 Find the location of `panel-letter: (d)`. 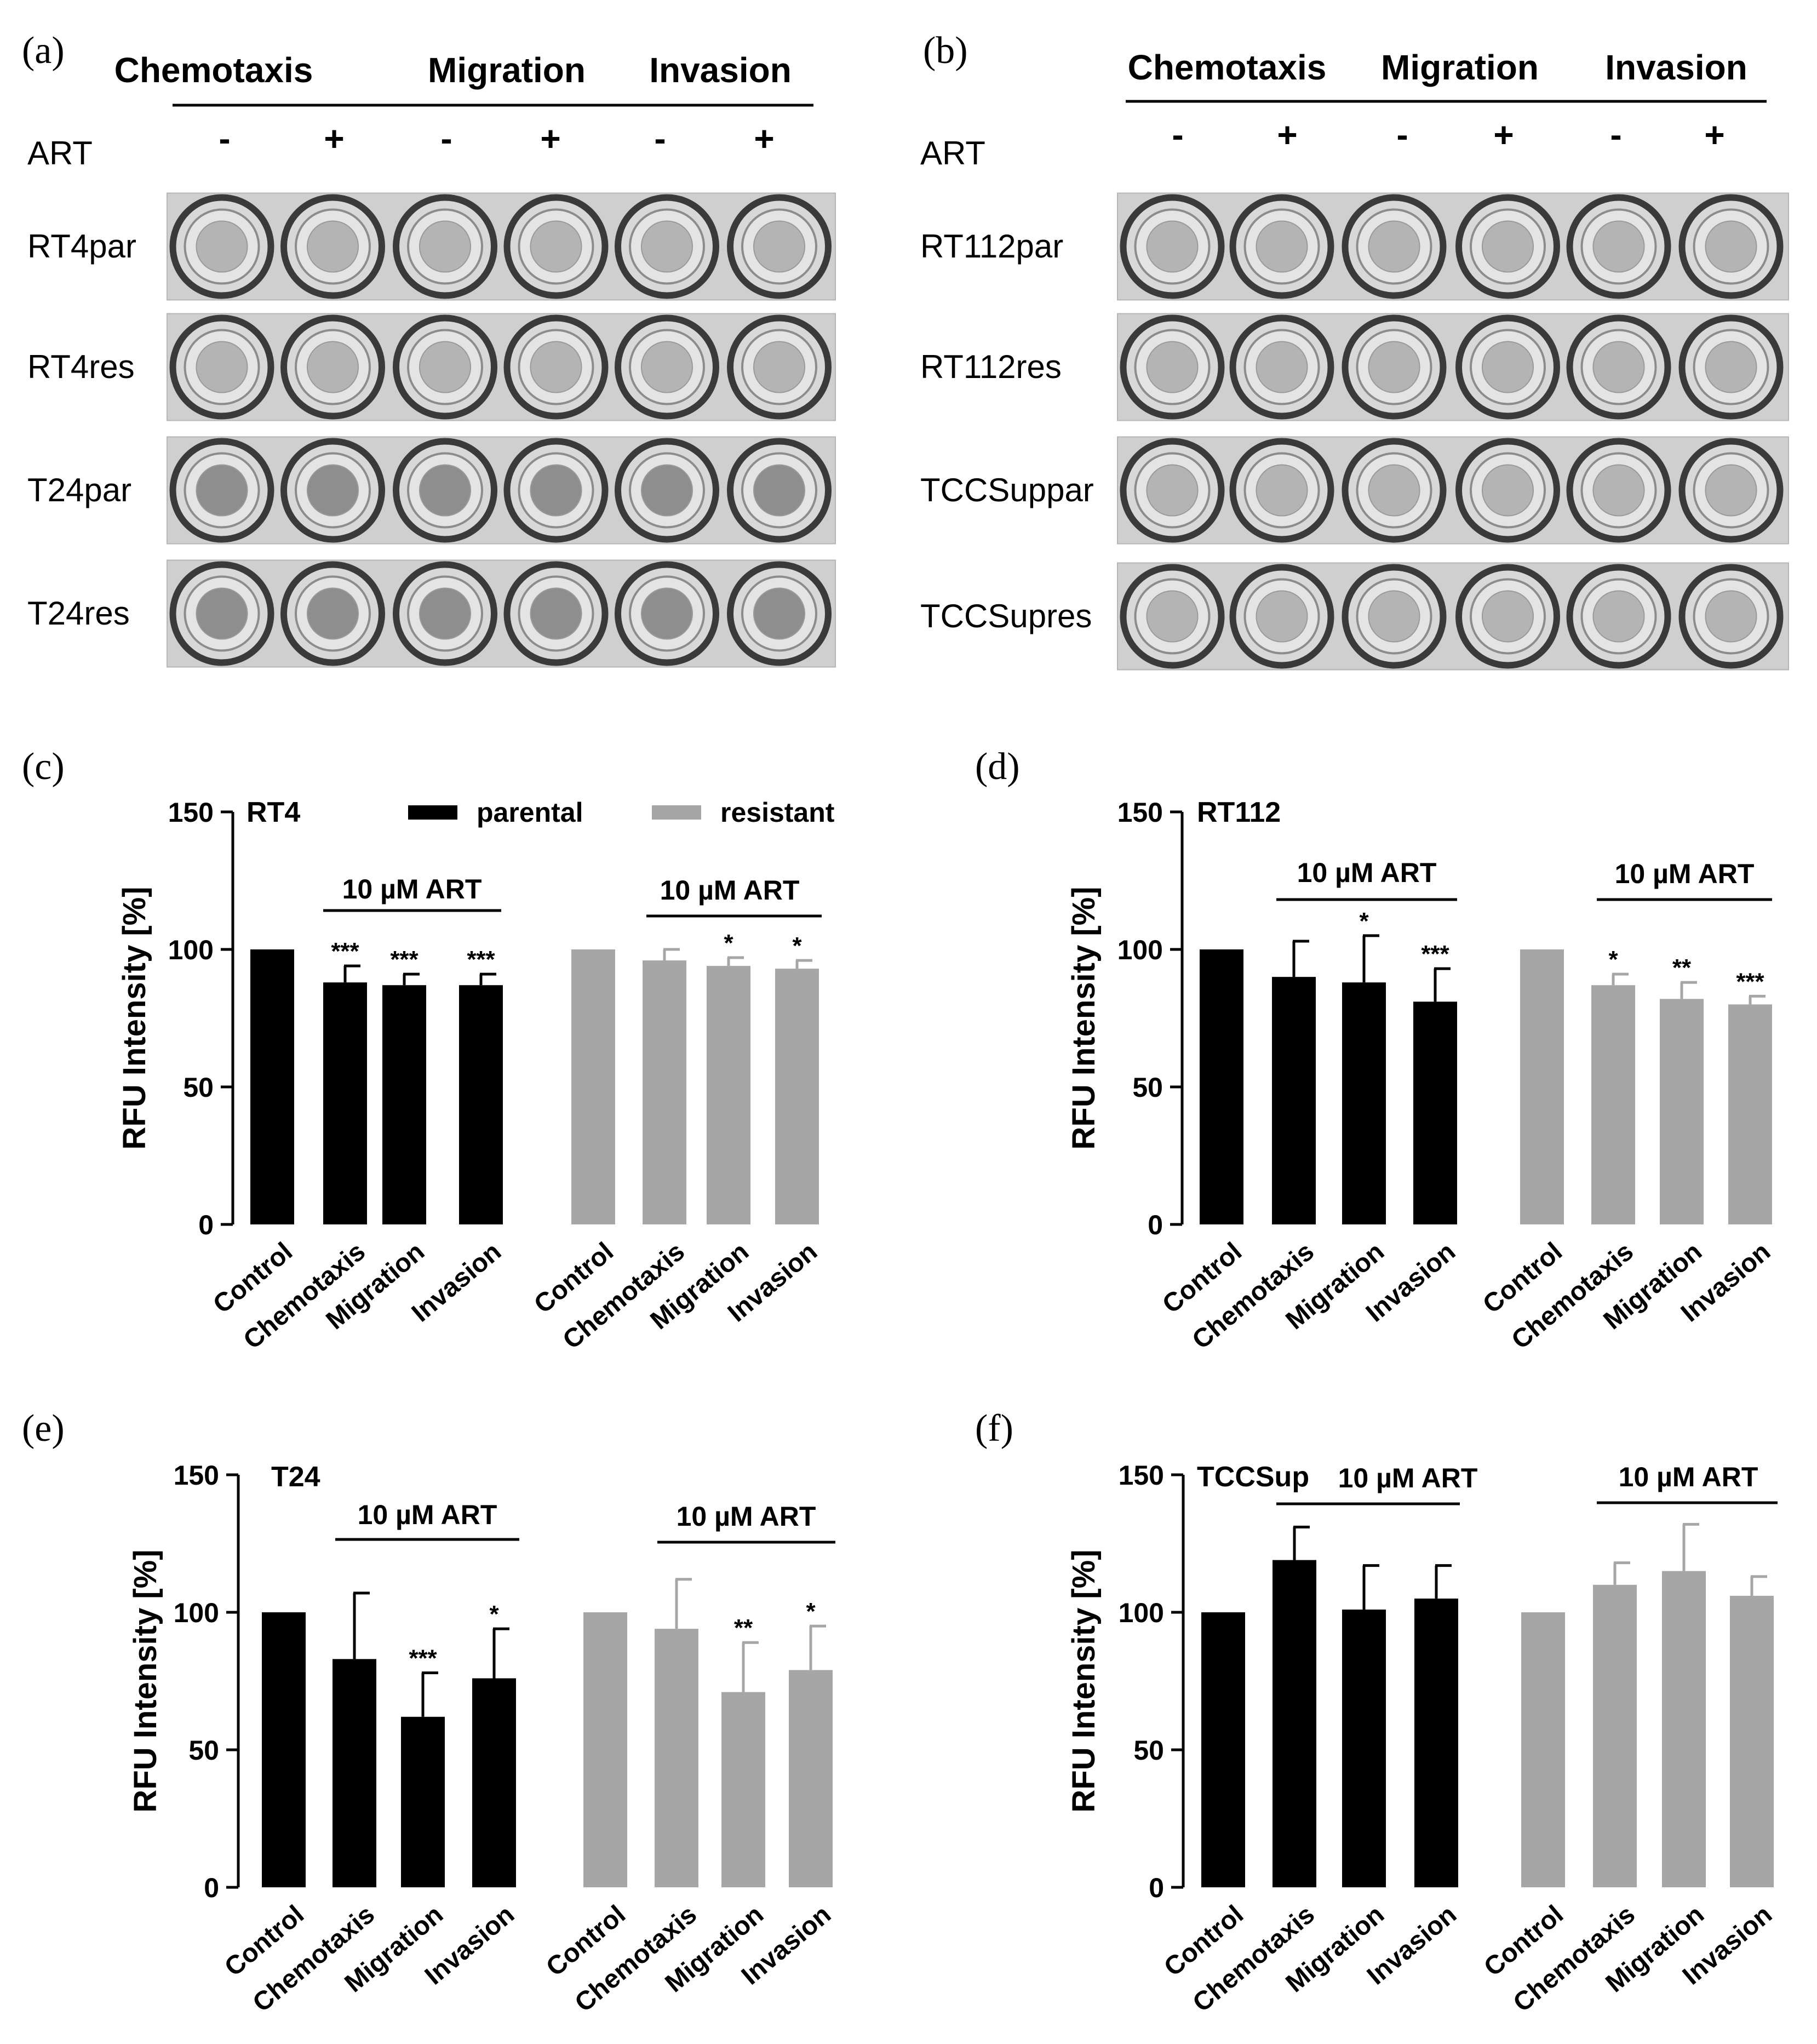

panel-letter: (d) is located at coordinates (997, 767).